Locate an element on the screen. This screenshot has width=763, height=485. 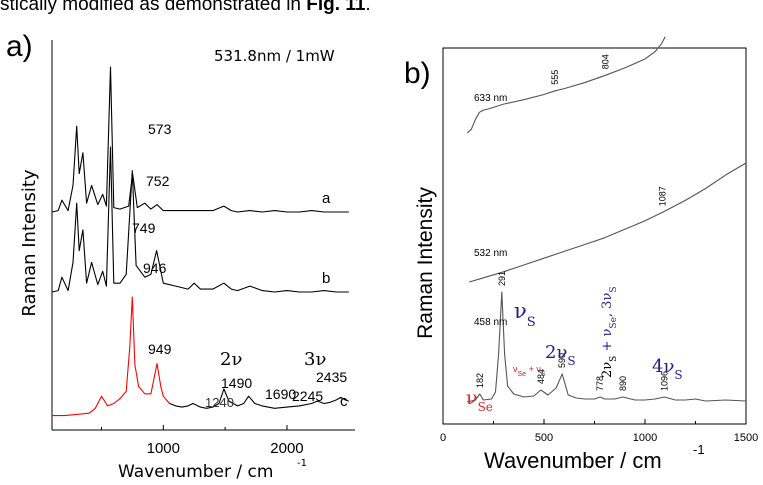
panel-b-peak-label-890: 890 is located at coordinates (623, 383).